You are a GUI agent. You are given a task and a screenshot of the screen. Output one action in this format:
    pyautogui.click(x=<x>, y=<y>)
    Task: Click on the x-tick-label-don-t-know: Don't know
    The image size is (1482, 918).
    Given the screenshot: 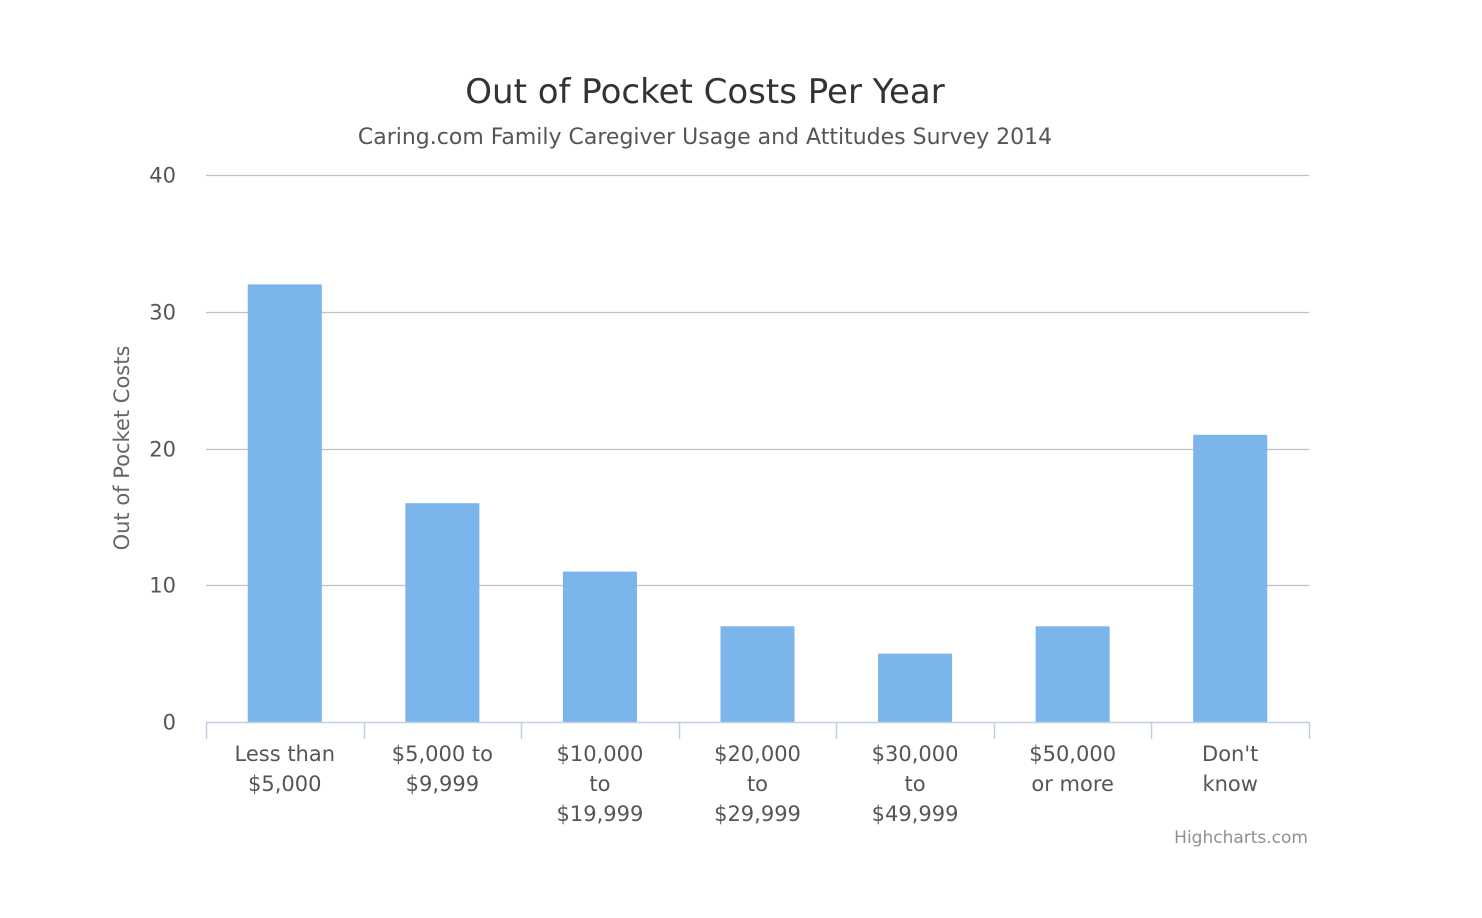 What is the action you would take?
    pyautogui.click(x=1230, y=769)
    